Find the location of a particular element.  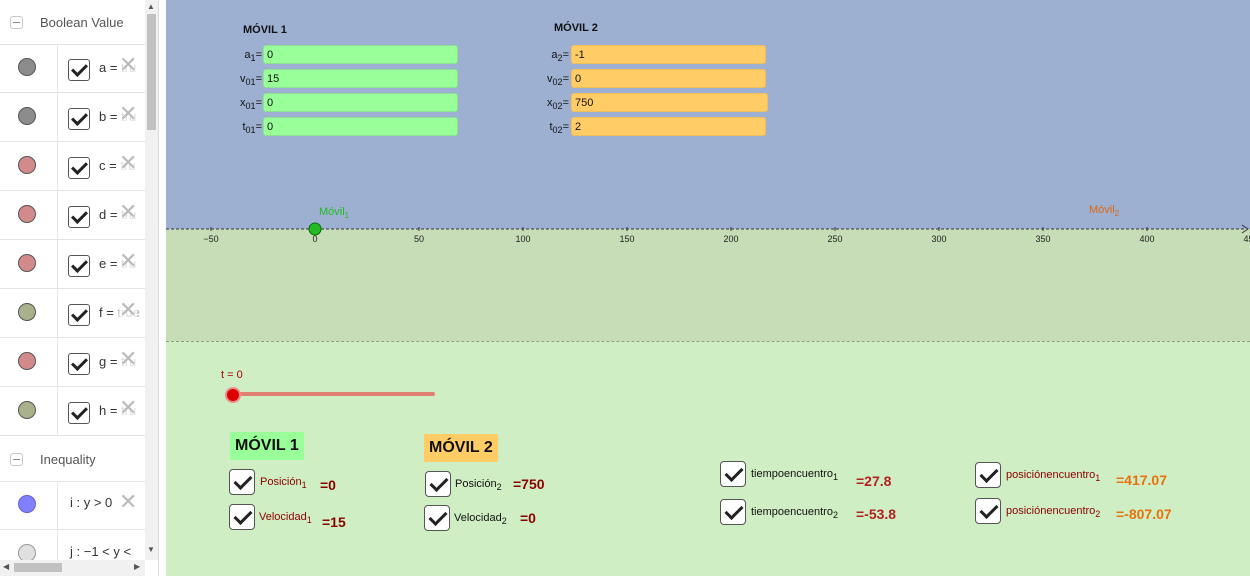

tiempoencuentro2-value: =-53.8 is located at coordinates (876, 514).